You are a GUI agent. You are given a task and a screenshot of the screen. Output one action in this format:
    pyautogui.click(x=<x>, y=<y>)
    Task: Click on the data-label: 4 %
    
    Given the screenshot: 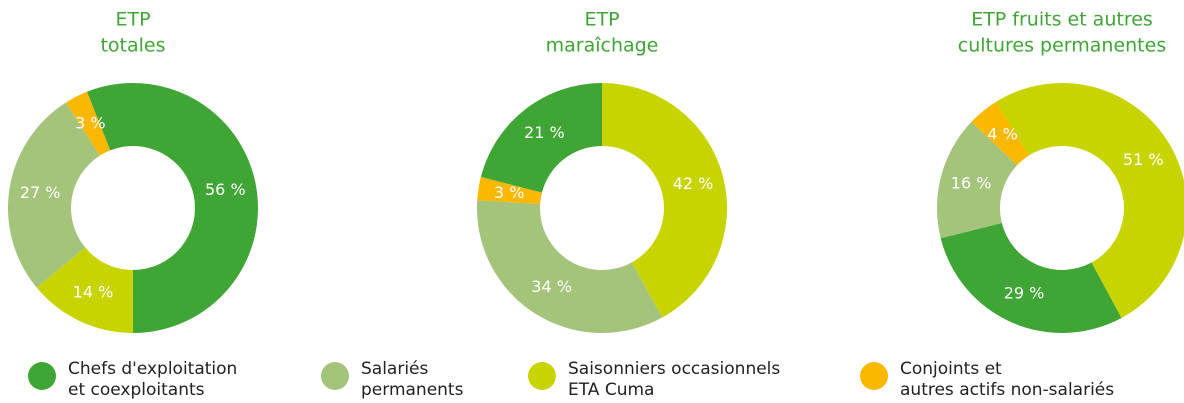 What is the action you would take?
    pyautogui.click(x=1002, y=134)
    